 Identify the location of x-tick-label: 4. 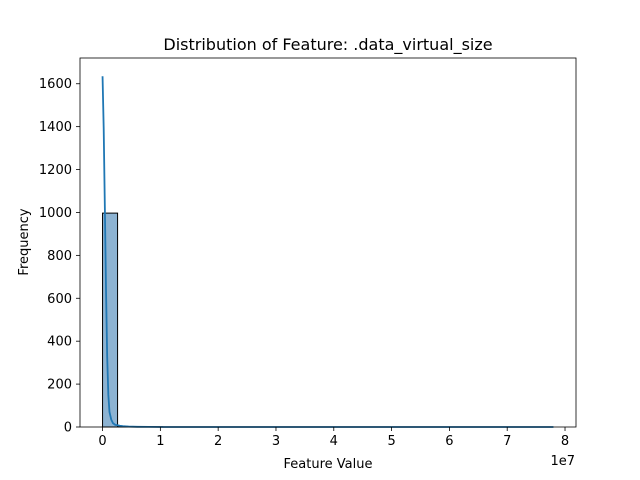
(334, 441).